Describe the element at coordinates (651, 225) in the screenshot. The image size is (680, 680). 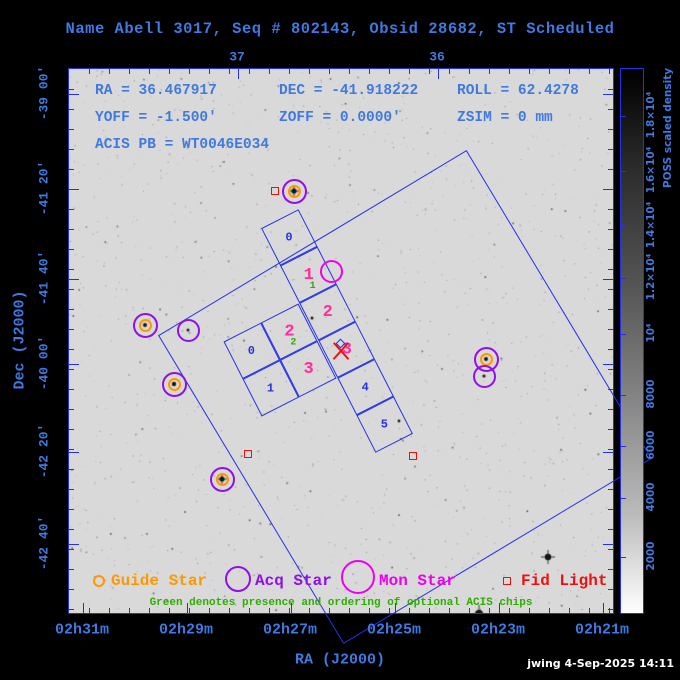
I see `colorbar-tick-label: 1.4×10⁴` at that location.